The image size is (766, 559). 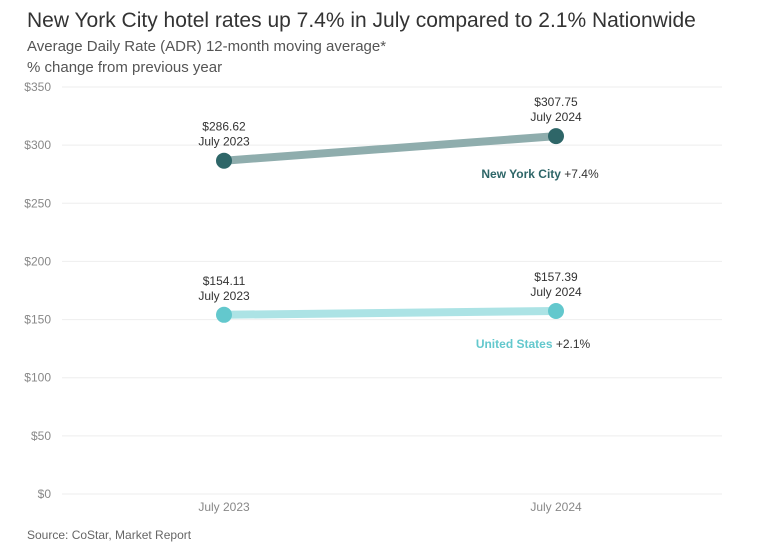 What do you see at coordinates (41, 436) in the screenshot?
I see `y-tick-label: $50` at bounding box center [41, 436].